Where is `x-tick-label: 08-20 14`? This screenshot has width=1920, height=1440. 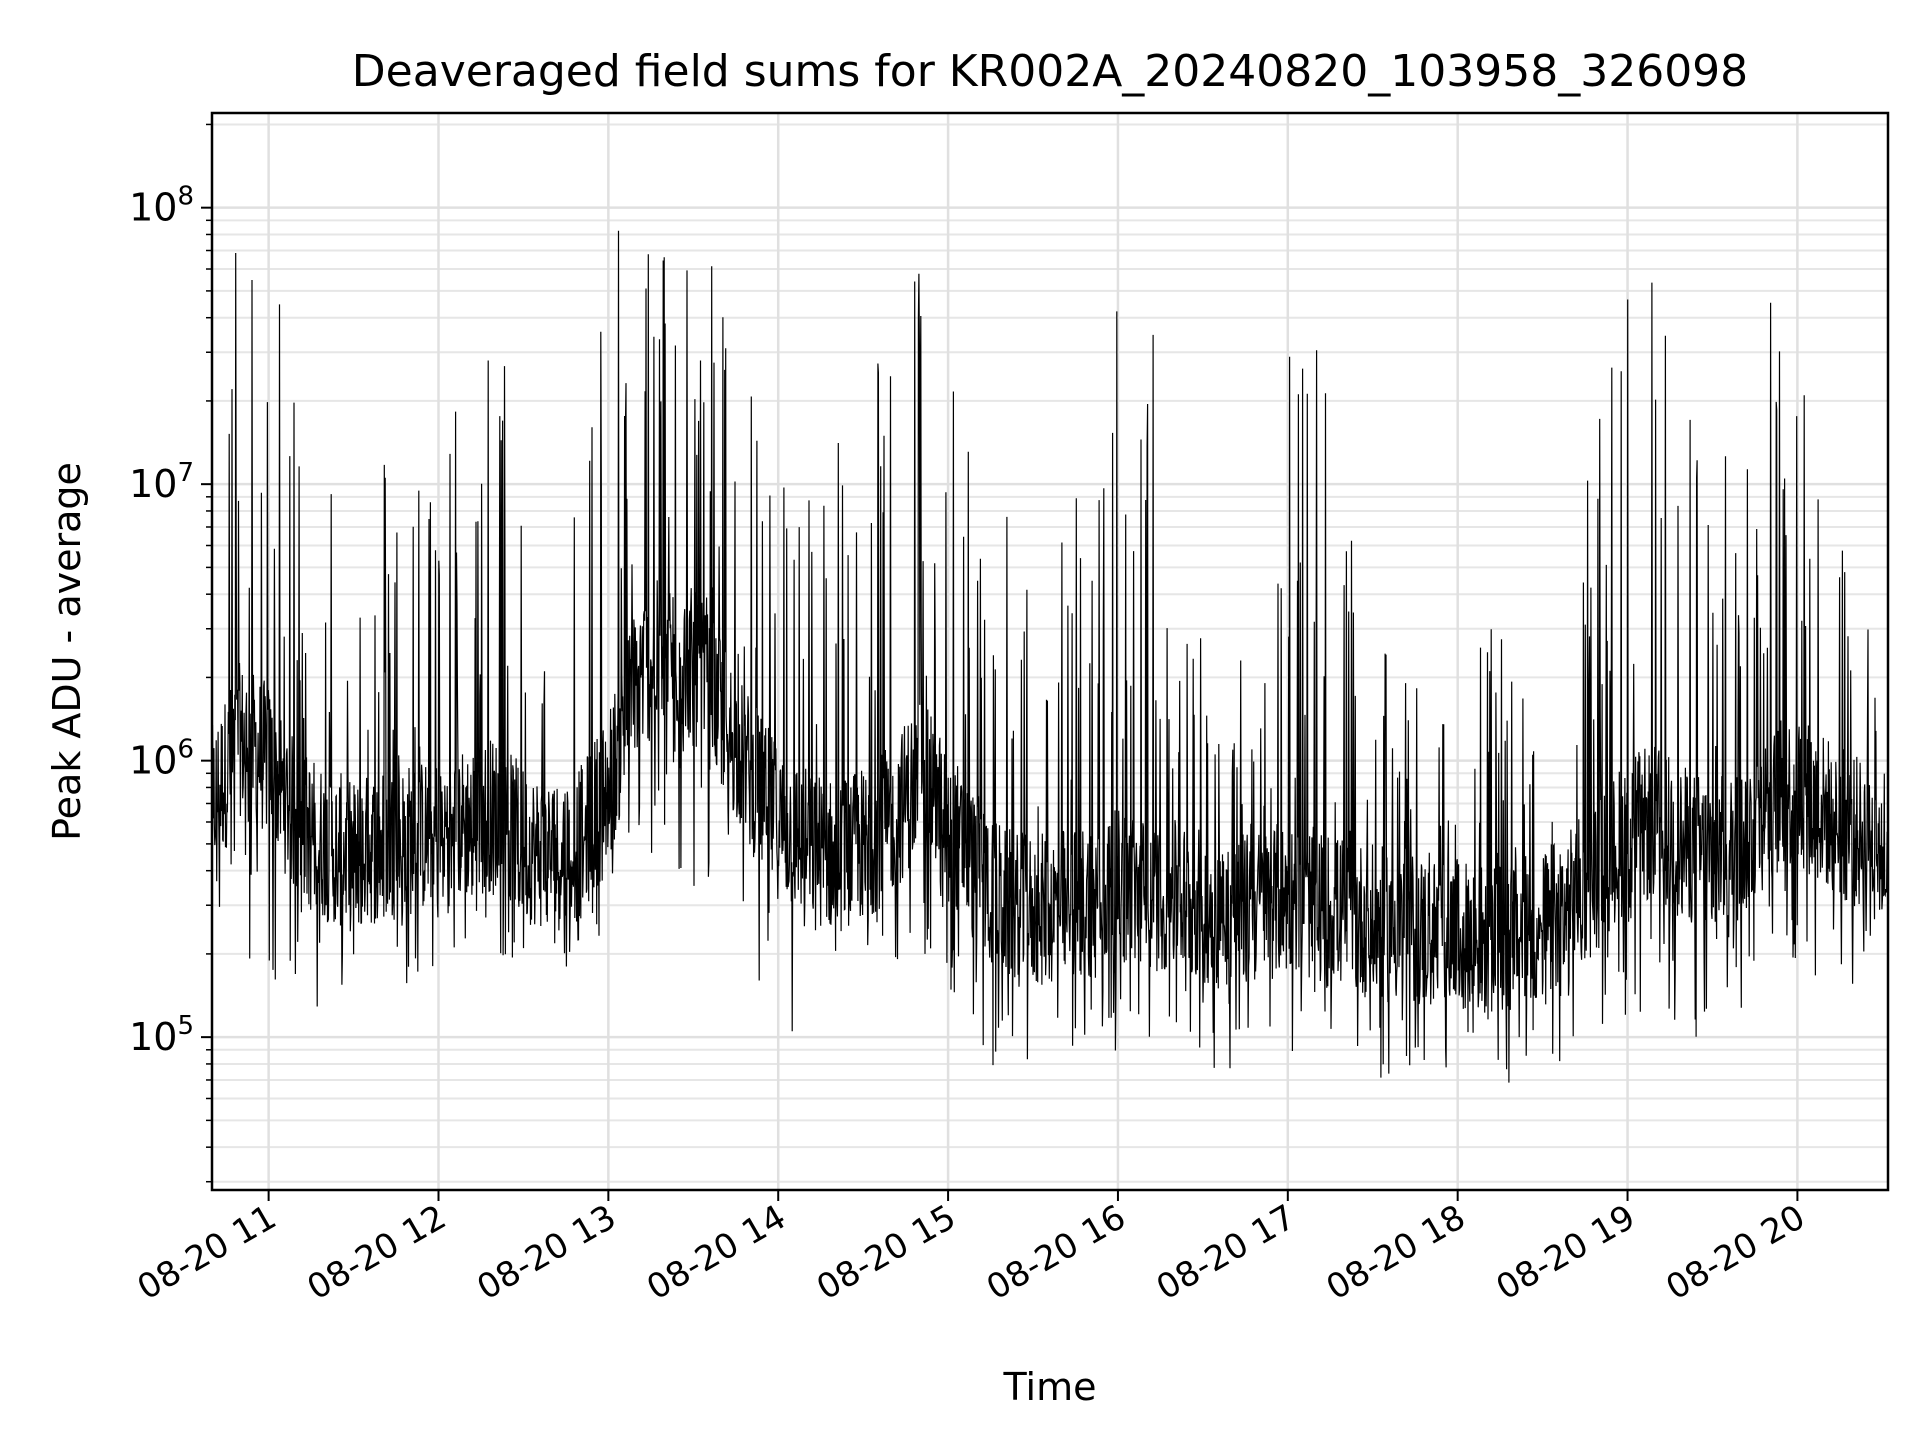 x-tick-label: 08-20 14 is located at coordinates (716, 1252).